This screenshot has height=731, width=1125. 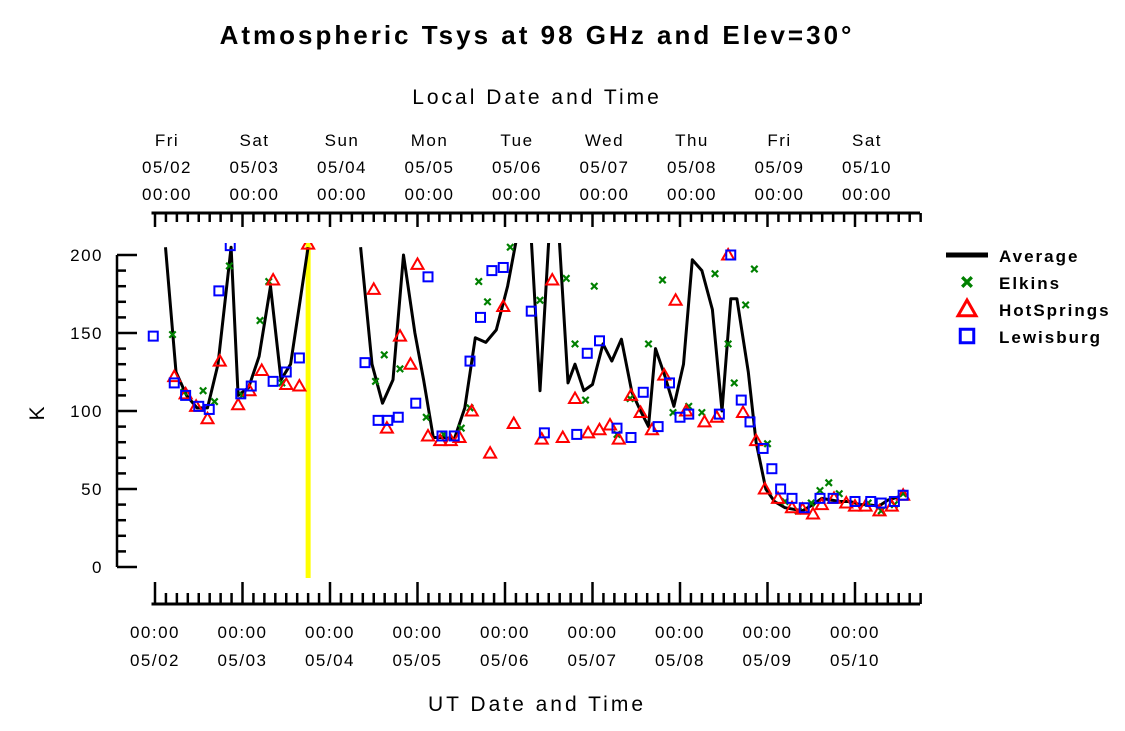 What do you see at coordinates (97, 567) in the screenshot?
I see `y-tick-label: 0` at bounding box center [97, 567].